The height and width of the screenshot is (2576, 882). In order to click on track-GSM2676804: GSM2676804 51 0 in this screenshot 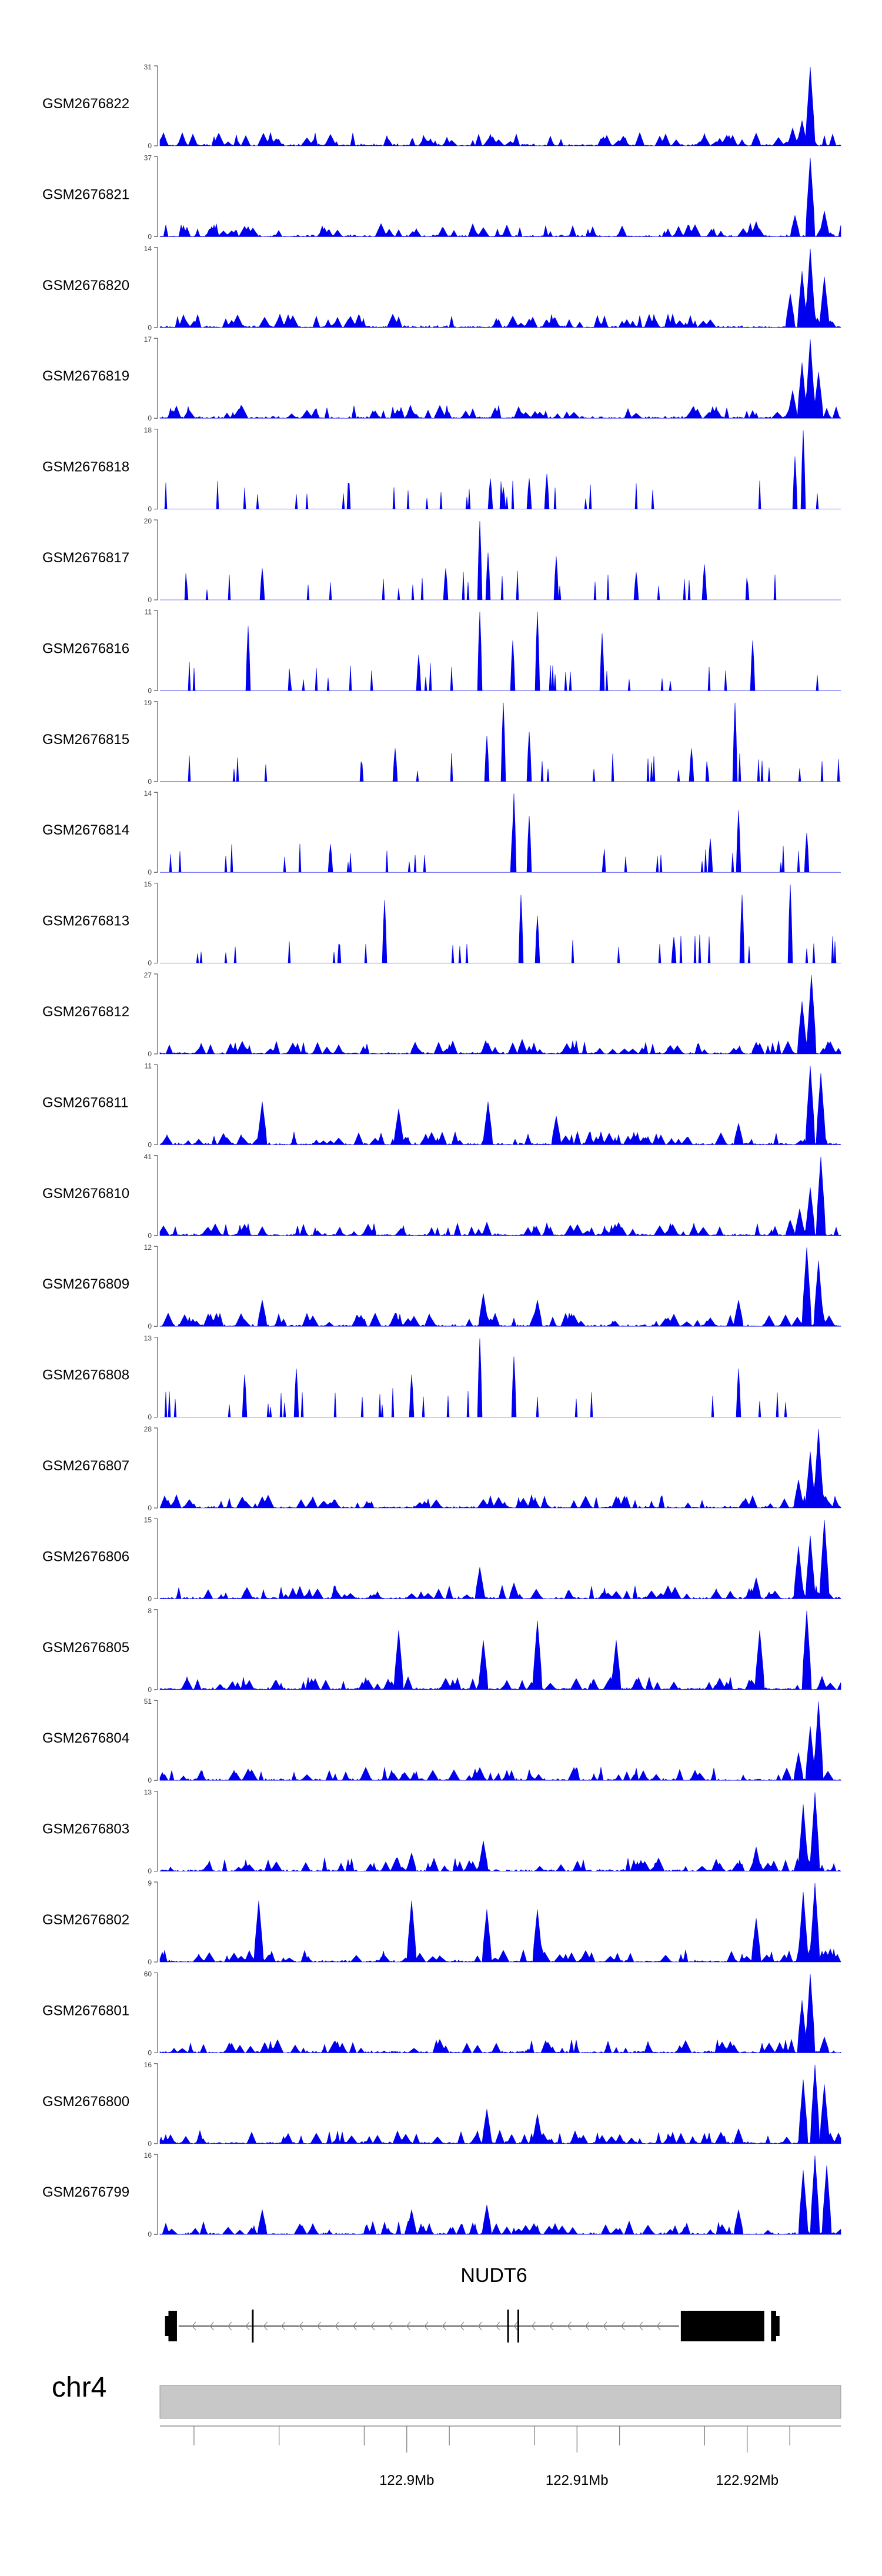, I will do `click(441, 1740)`.